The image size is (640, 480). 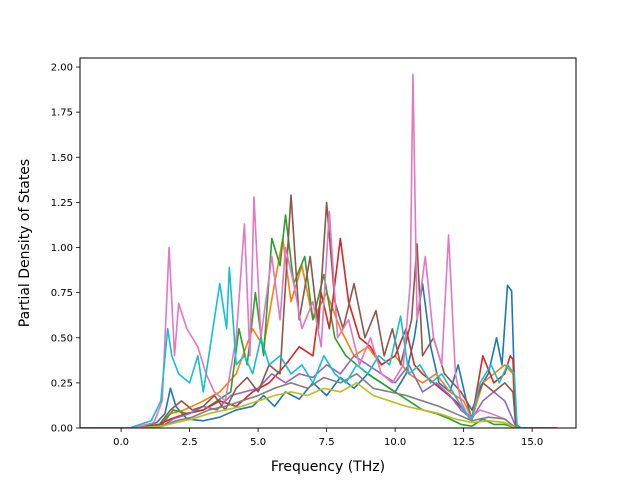 I want to click on x-tick-label: 12.5, so click(x=464, y=442).